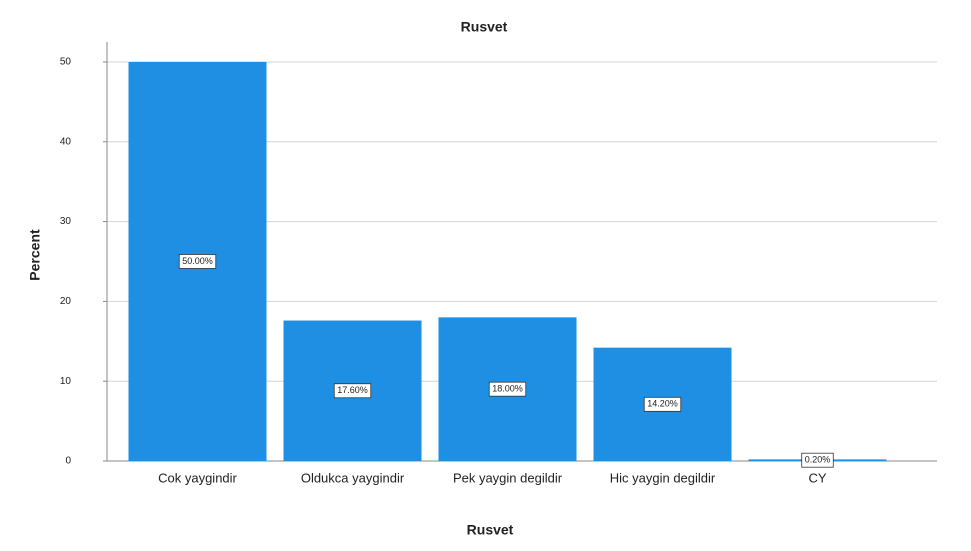  I want to click on x-tick-label: Hic yaygin degildir, so click(663, 477).